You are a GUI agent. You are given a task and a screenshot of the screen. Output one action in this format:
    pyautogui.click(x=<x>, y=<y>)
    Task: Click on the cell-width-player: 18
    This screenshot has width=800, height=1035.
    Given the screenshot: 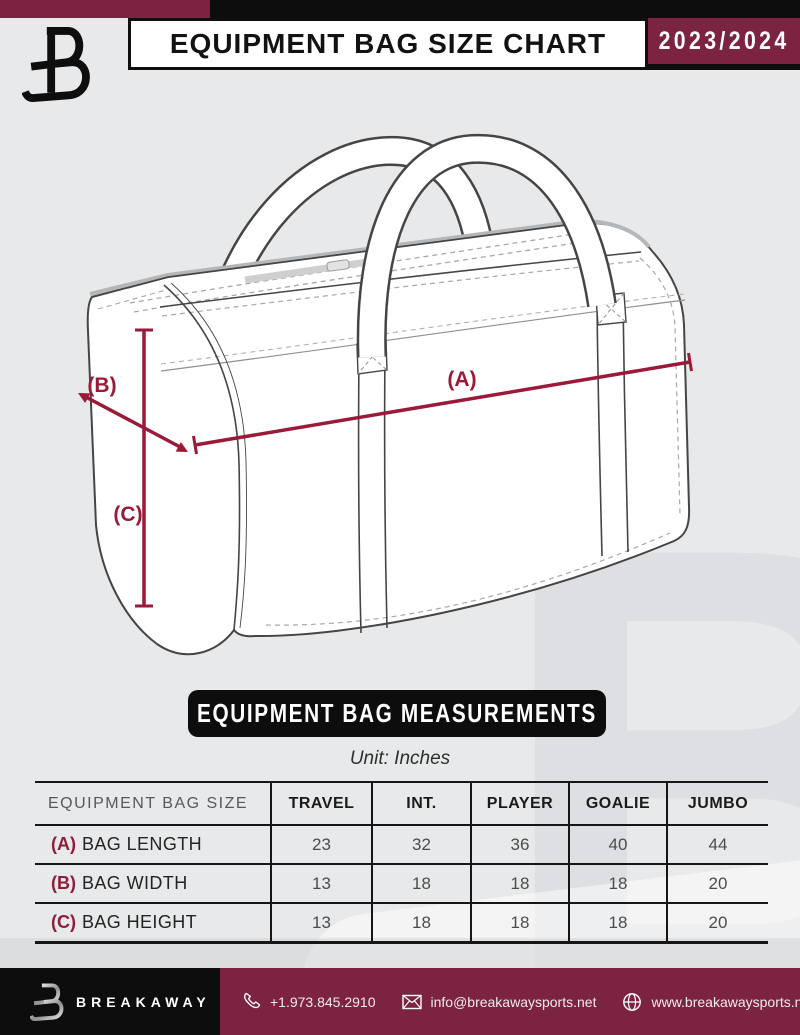 What is the action you would take?
    pyautogui.click(x=521, y=883)
    